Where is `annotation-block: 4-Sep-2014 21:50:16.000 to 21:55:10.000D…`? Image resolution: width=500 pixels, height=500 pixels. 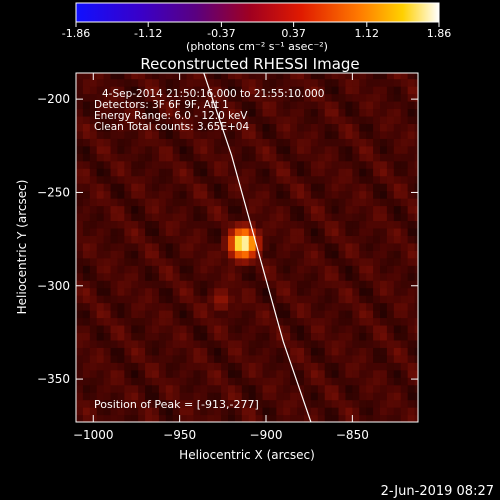
annotation-block: 4-Sep-2014 21:50:16.000 to 21:55:10.000D… is located at coordinates (209, 110).